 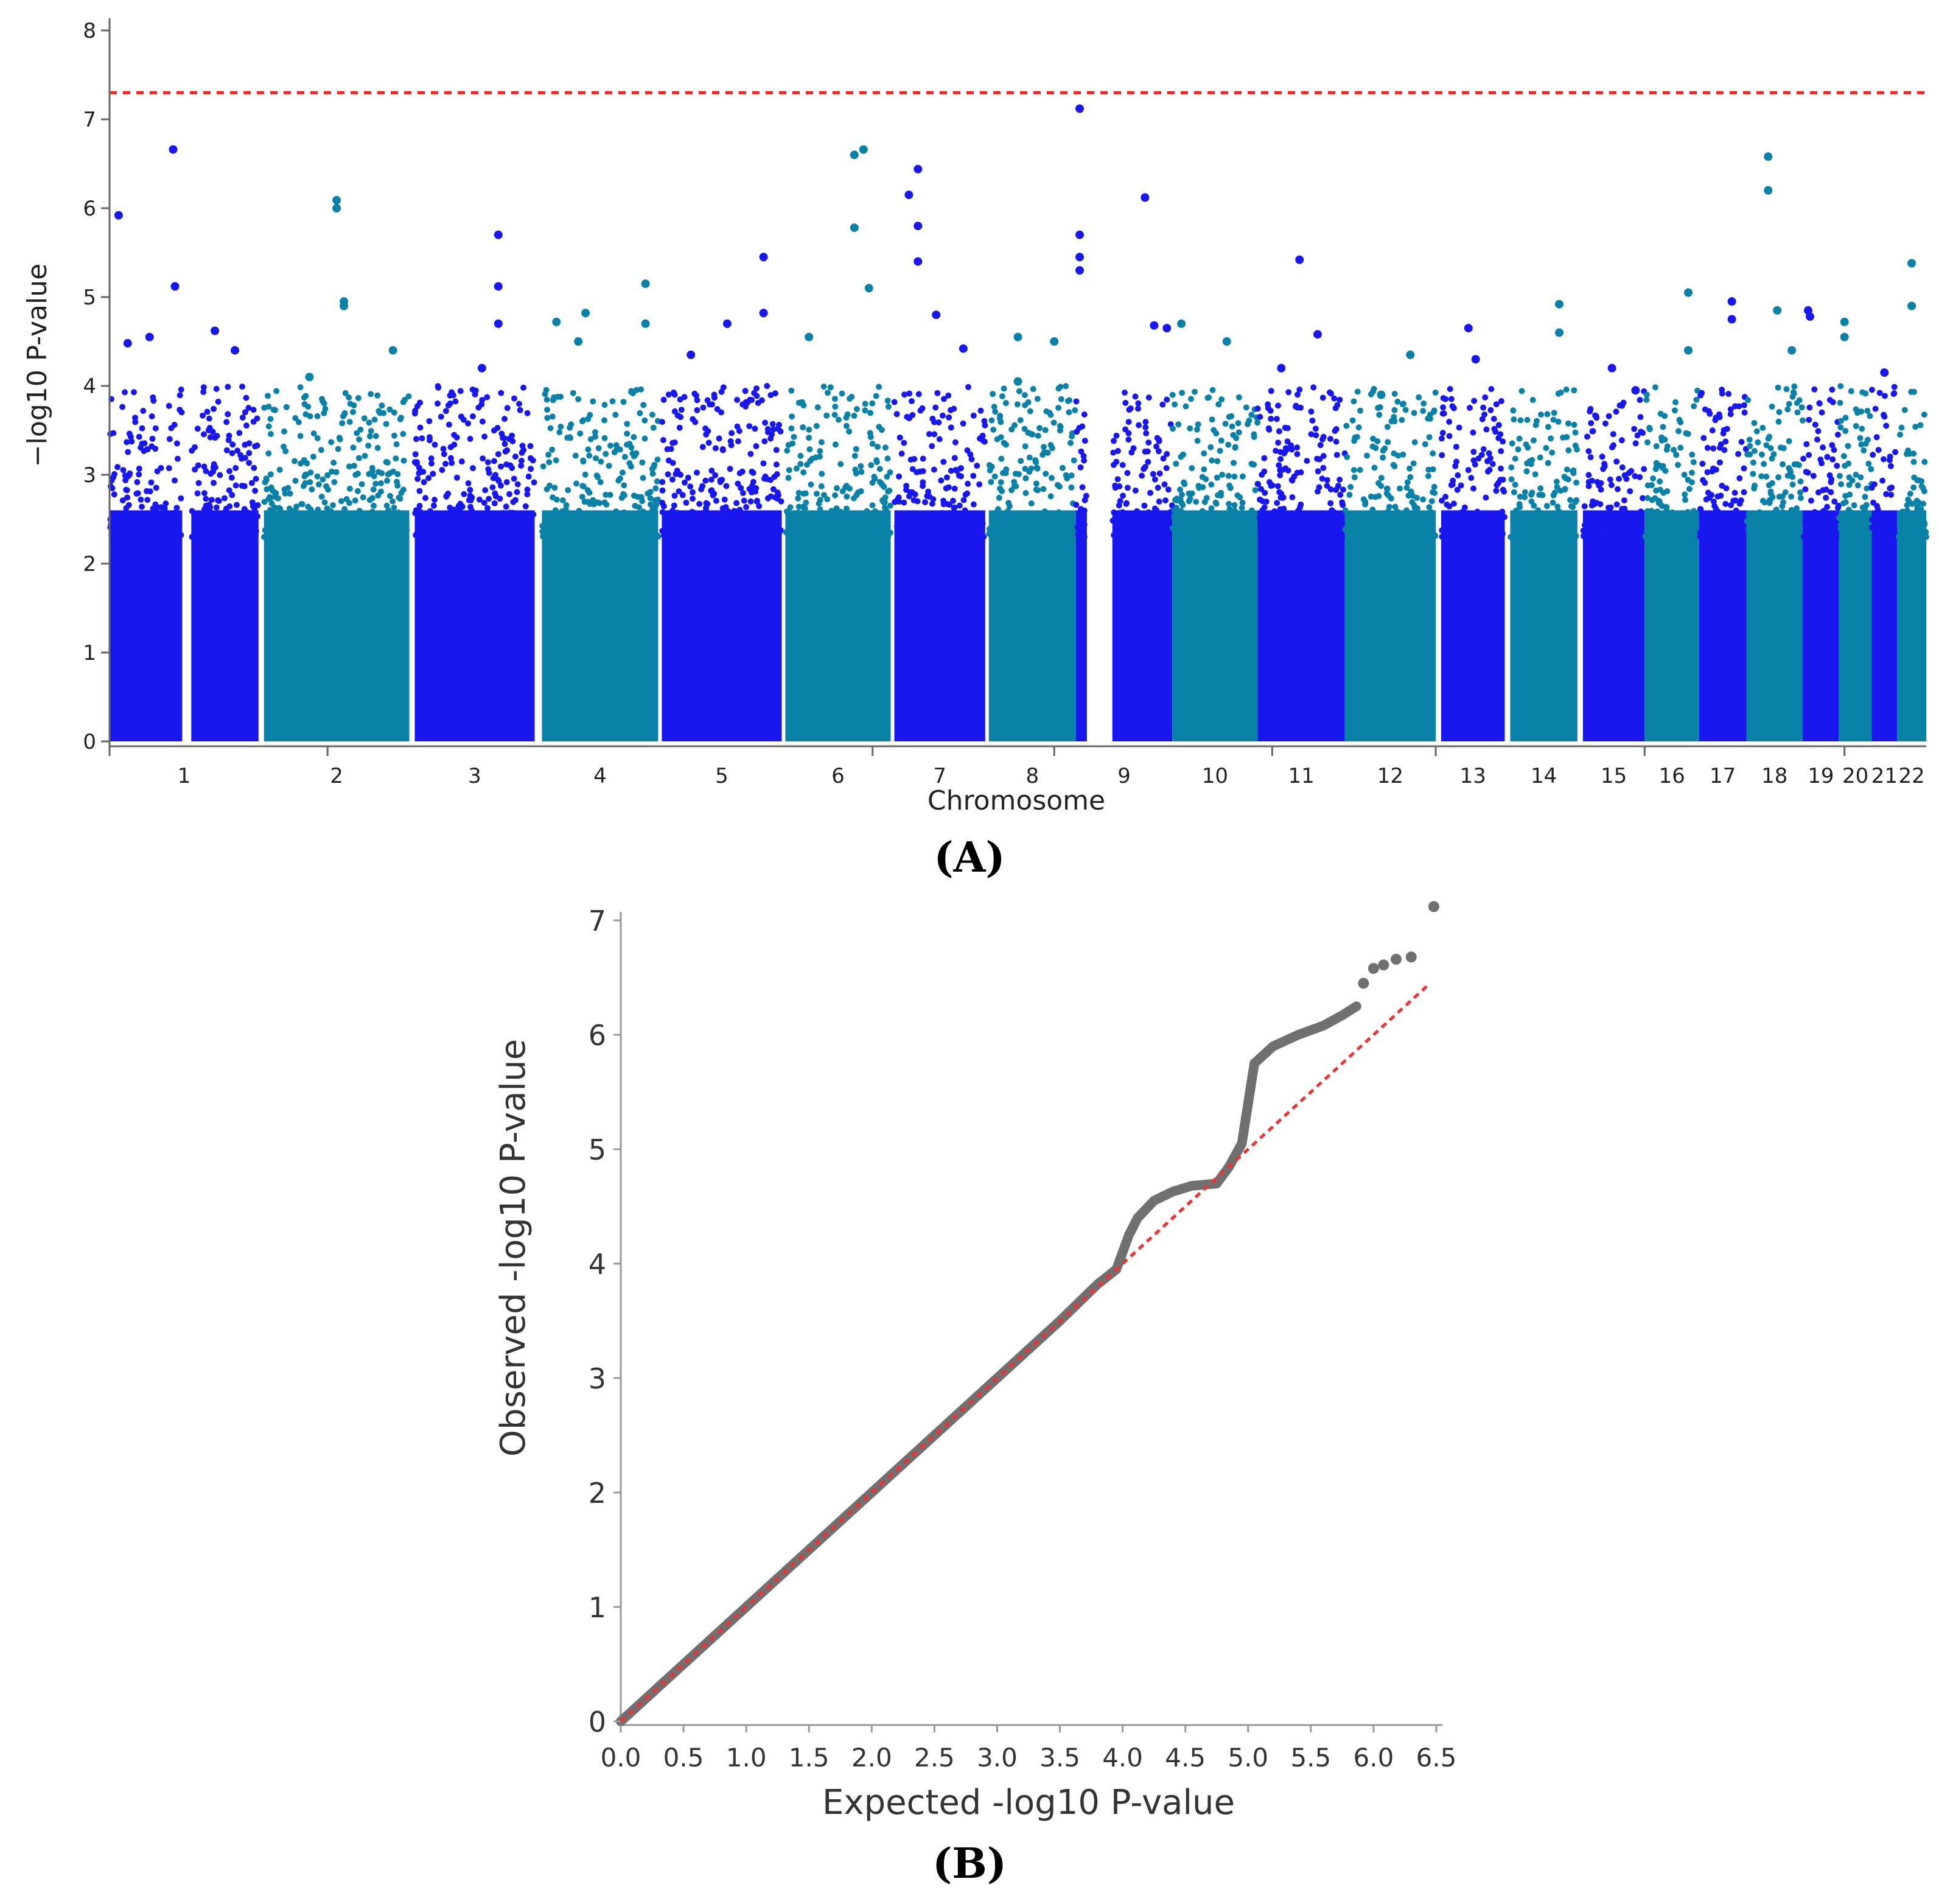 What do you see at coordinates (1821, 776) in the screenshot?
I see `chromosome-label-19: 19` at bounding box center [1821, 776].